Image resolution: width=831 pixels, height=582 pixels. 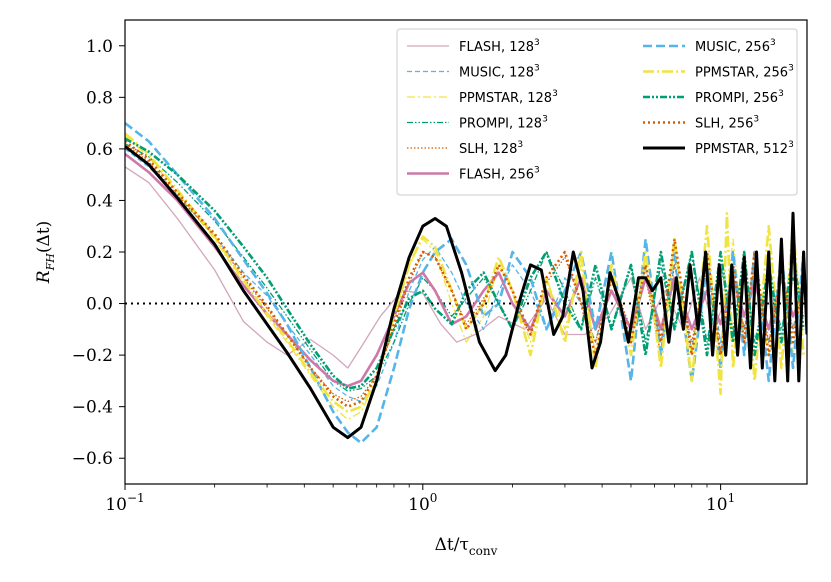 What do you see at coordinates (499, 72) in the screenshot?
I see `legend-label: MUSIC, 1283` at bounding box center [499, 72].